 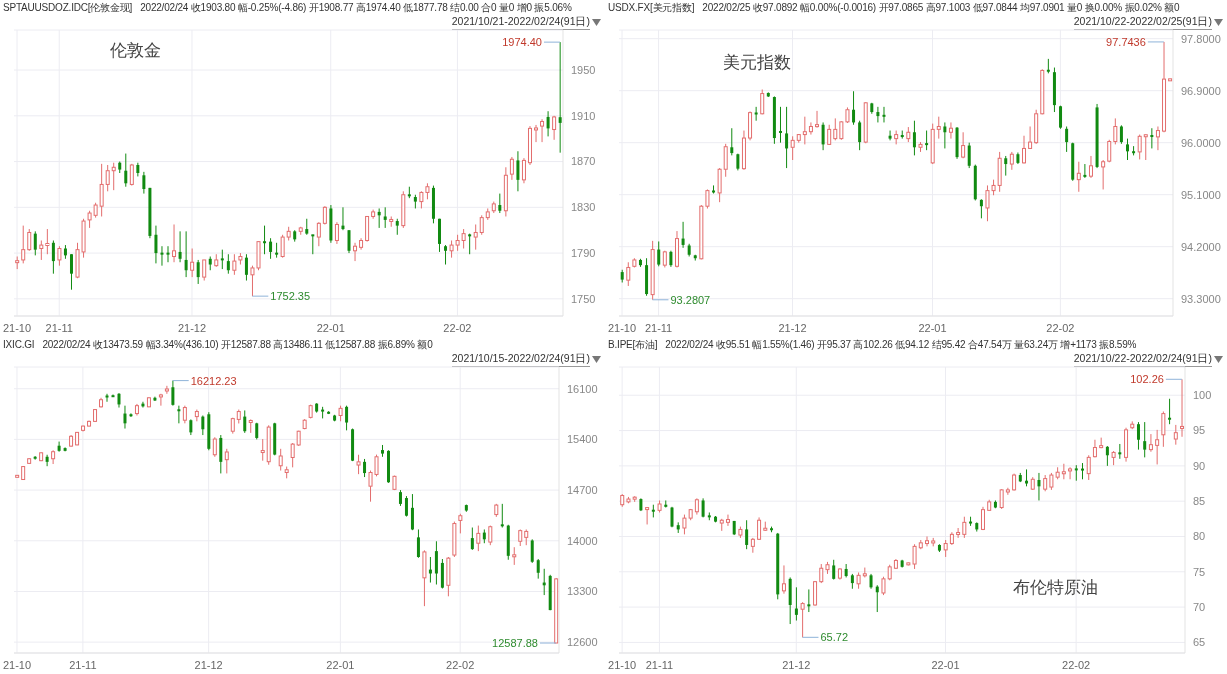 I want to click on y-tick-label: 100, so click(x=1202, y=395).